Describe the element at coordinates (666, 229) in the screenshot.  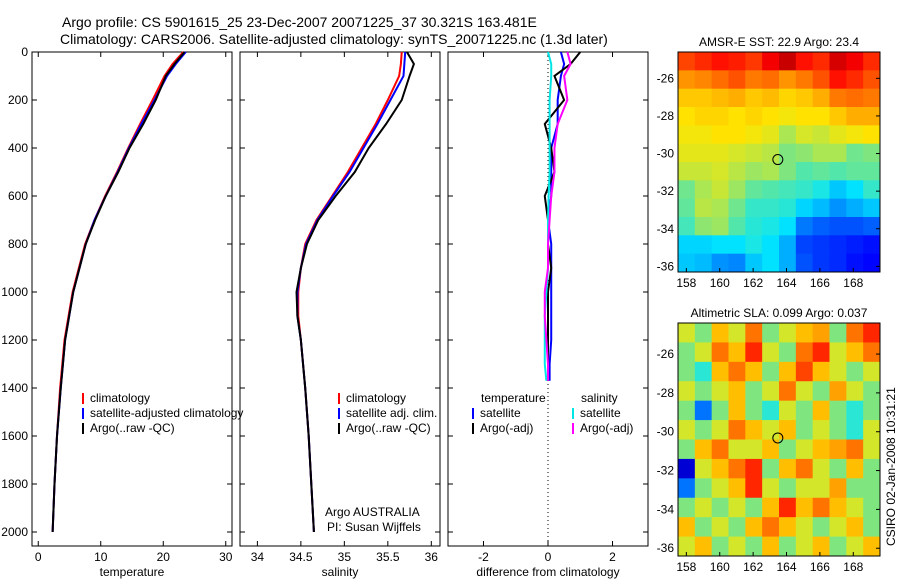
I see `y-tick-label: -34` at that location.